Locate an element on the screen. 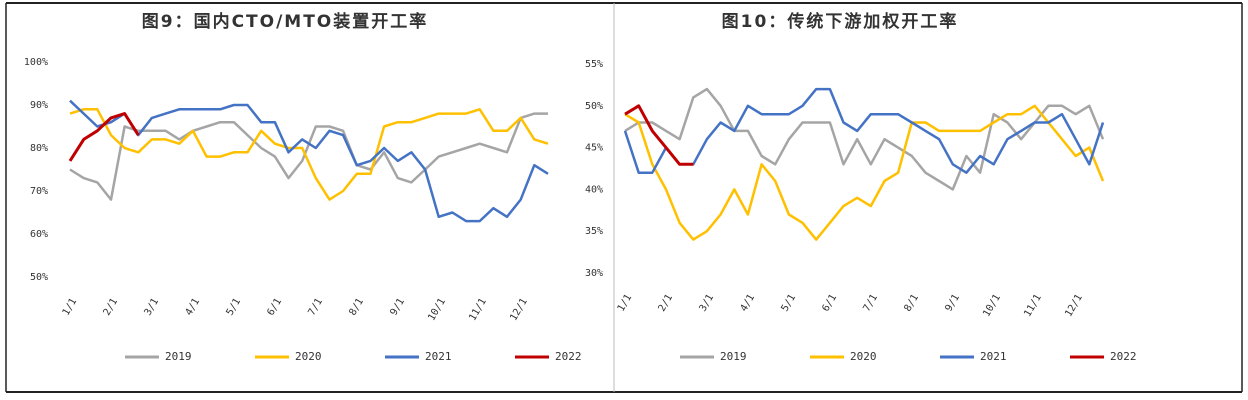 This screenshot has width=1248, height=400. y-tick-label: 90% is located at coordinates (39, 105).